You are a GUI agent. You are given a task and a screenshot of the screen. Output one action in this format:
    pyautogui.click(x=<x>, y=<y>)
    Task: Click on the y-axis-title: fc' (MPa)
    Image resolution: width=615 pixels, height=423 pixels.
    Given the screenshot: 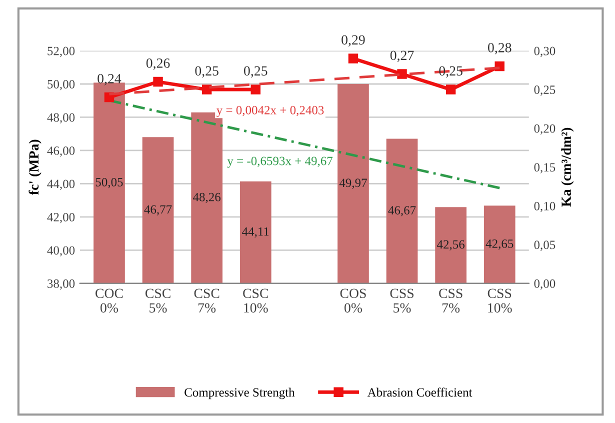 What is the action you would take?
    pyautogui.click(x=35, y=167)
    